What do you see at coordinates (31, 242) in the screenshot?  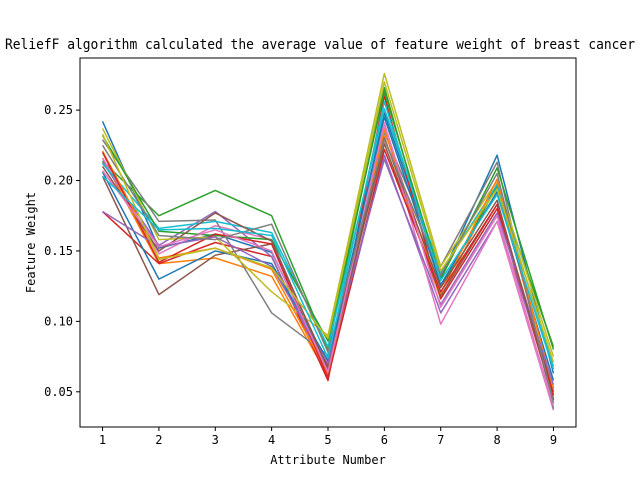 I see `y-axis-label: Feature Weight` at bounding box center [31, 242].